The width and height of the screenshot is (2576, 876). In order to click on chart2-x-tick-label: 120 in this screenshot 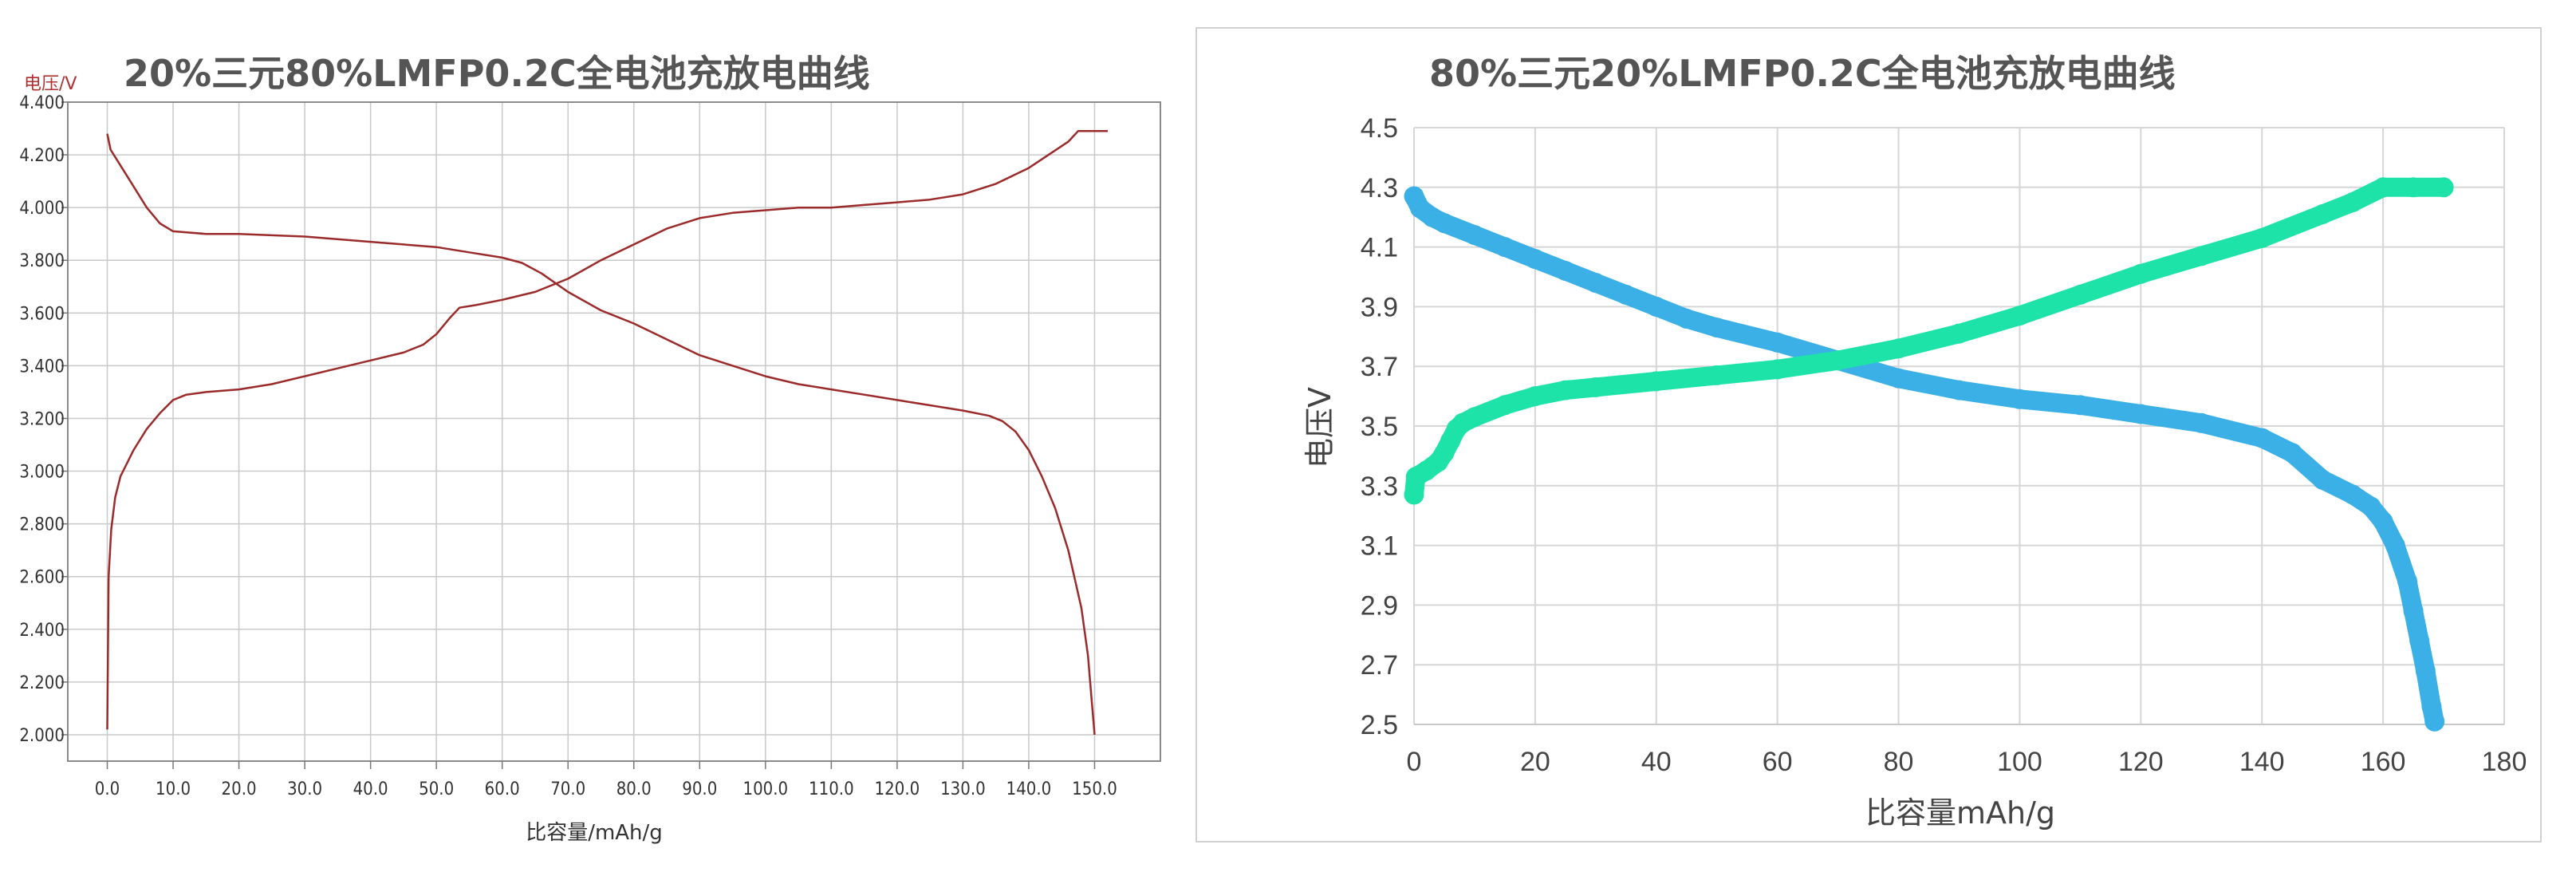, I will do `click(2141, 762)`.